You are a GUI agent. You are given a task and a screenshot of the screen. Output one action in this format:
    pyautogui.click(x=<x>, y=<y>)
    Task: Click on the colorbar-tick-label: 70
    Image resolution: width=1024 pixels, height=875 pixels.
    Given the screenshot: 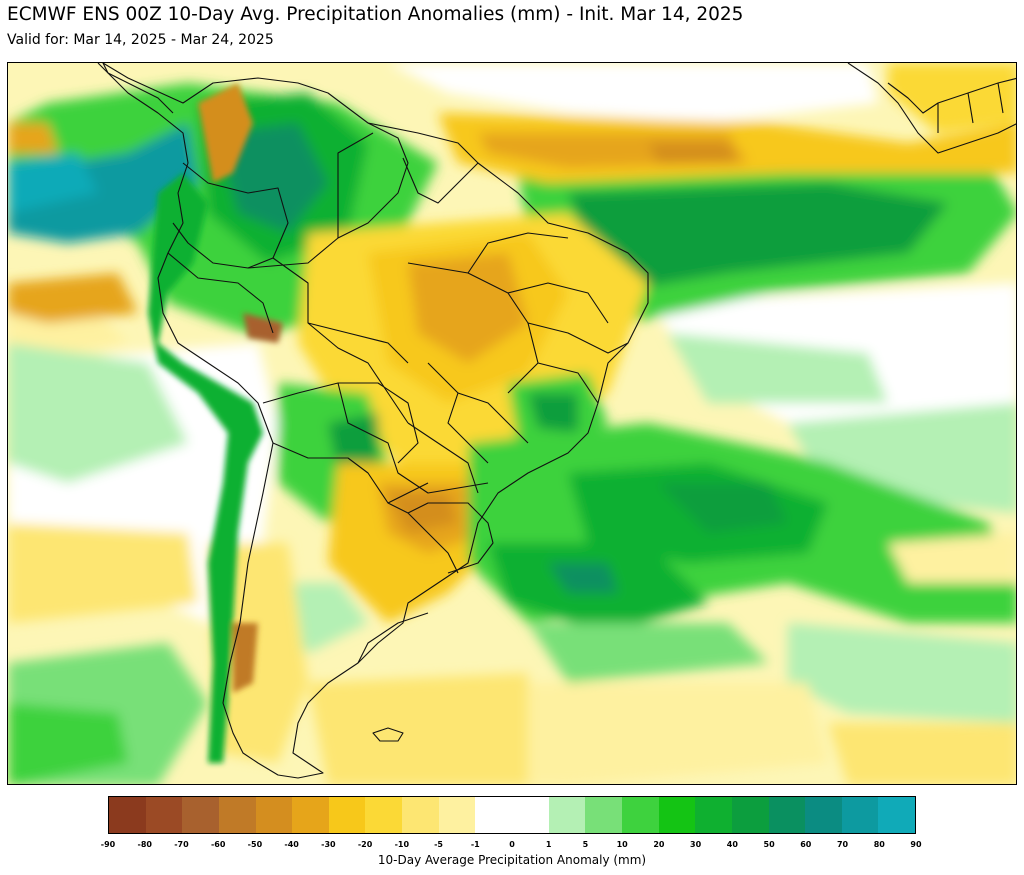 What is the action you would take?
    pyautogui.click(x=842, y=844)
    